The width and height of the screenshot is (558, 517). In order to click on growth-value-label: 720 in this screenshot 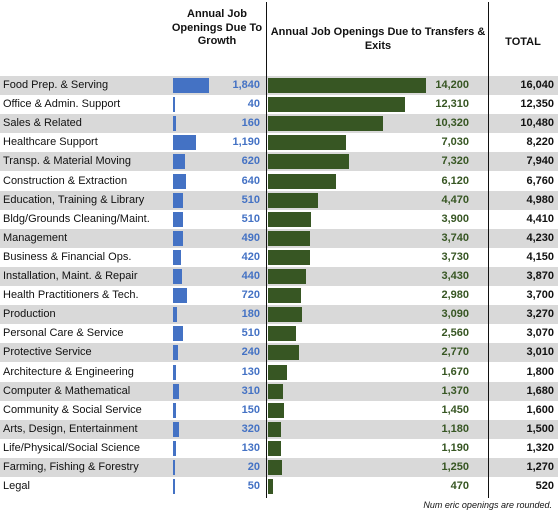, I will do `click(250, 295)`.